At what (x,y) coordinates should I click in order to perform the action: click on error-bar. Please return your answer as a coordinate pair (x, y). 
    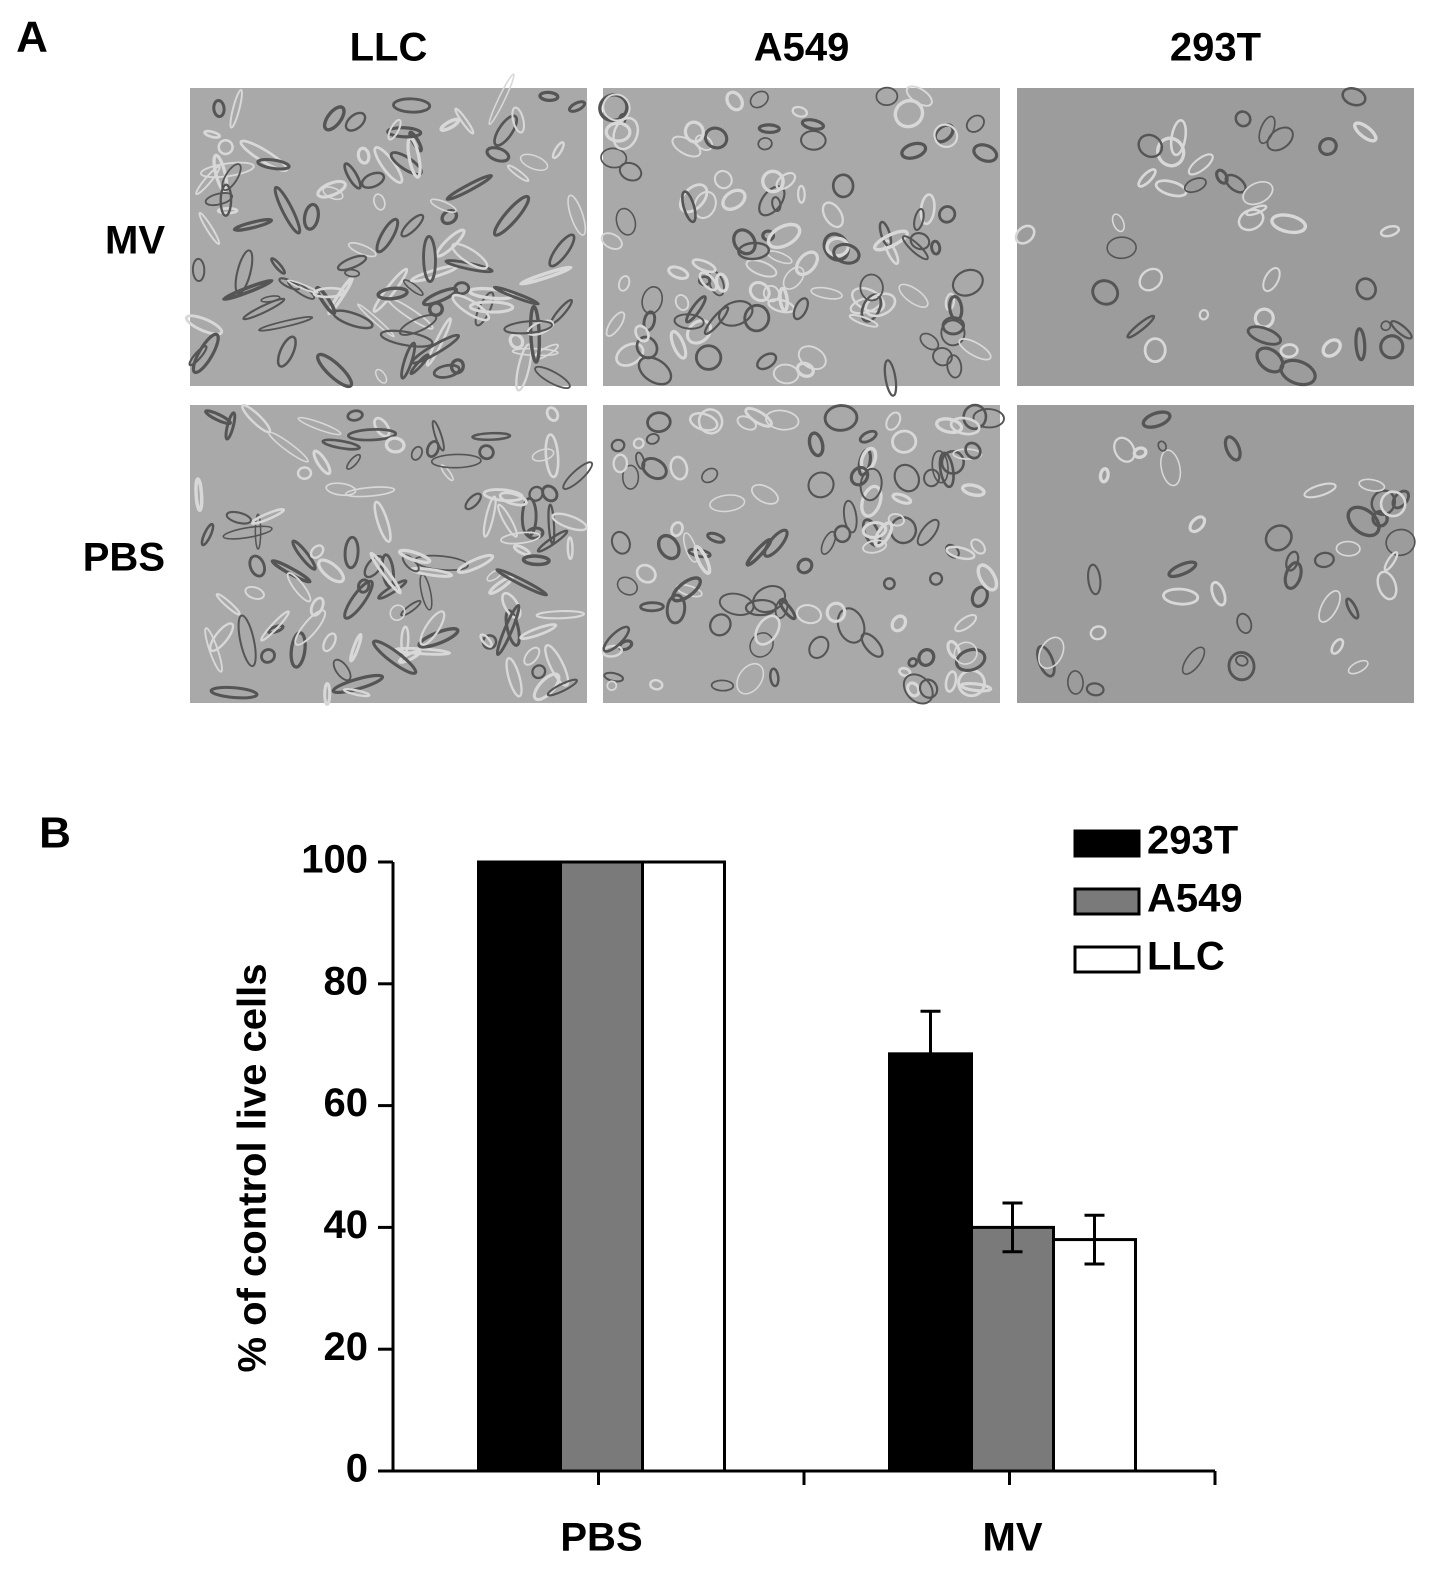
    Looking at the image, I should click on (1094, 1239).